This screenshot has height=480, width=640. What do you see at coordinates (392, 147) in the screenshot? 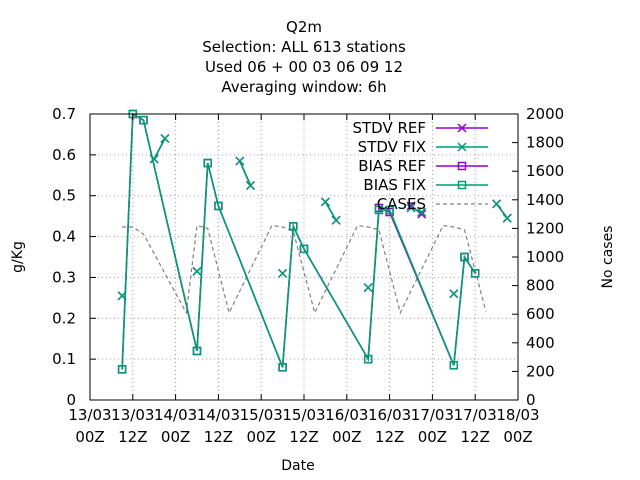
I see `legend-label: STDV FIX` at bounding box center [392, 147].